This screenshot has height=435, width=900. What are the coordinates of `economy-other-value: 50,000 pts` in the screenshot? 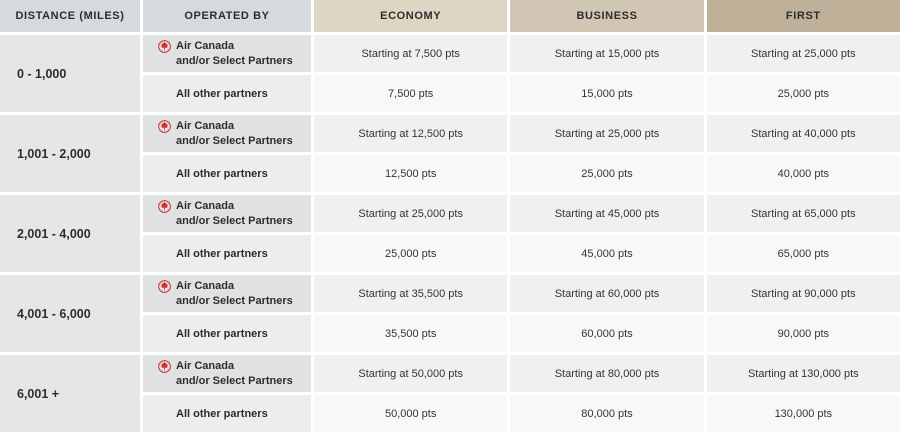 It's located at (411, 413).